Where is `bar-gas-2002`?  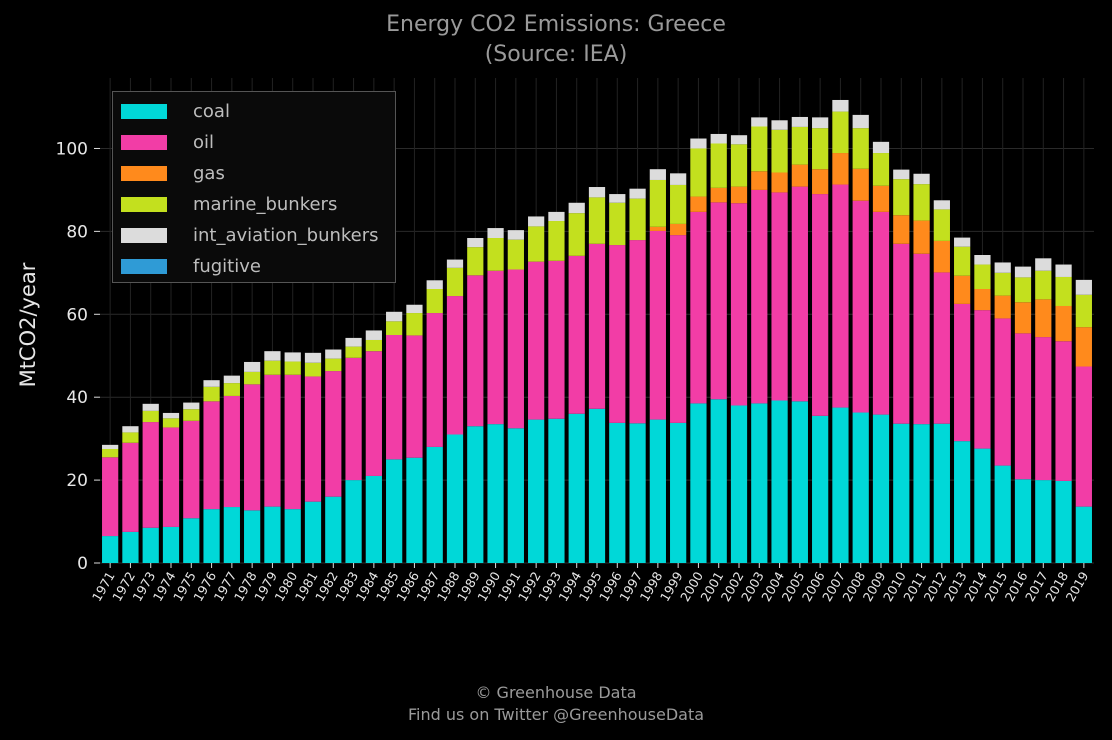
bar-gas-2002 is located at coordinates (739, 195).